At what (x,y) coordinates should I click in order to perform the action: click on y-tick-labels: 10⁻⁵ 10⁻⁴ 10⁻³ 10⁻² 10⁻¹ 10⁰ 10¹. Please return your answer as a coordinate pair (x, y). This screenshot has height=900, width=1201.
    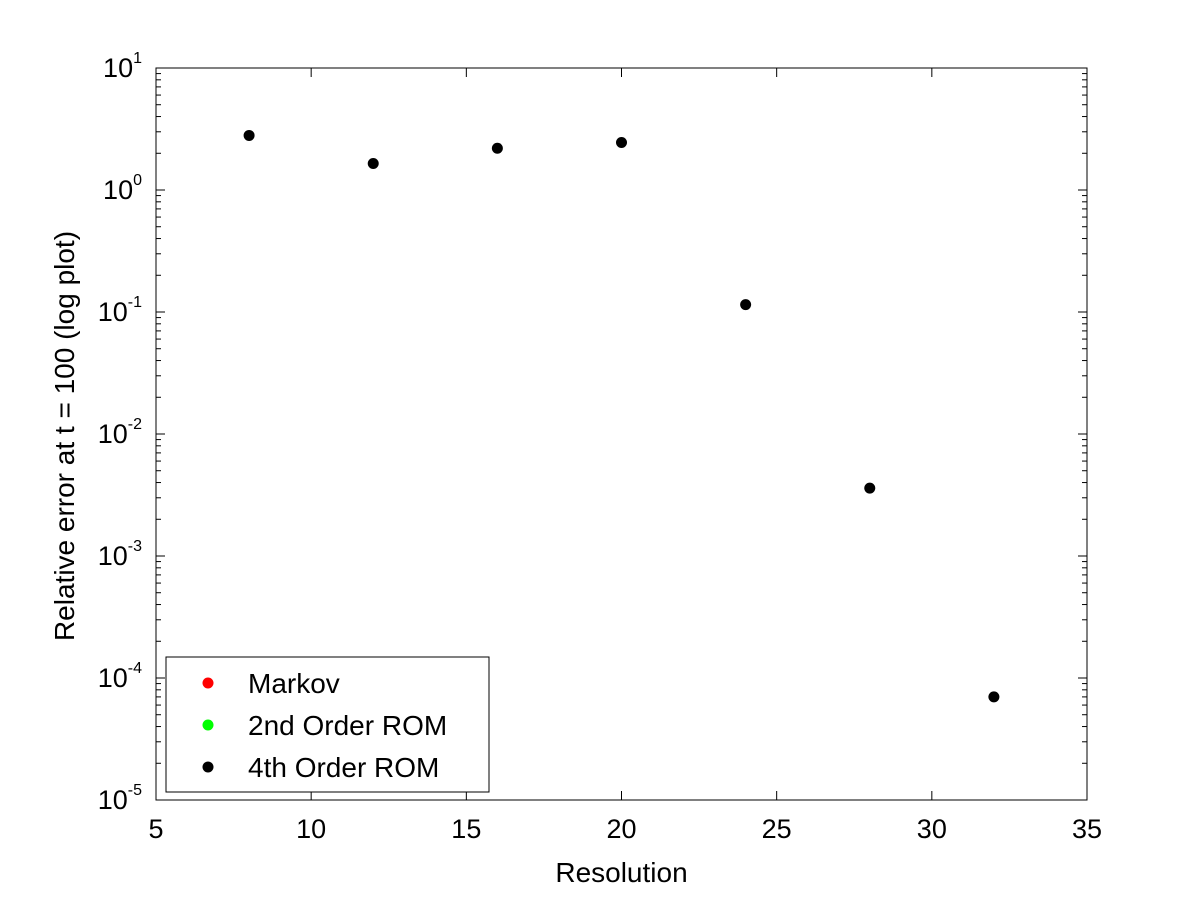
    Looking at the image, I should click on (120, 432).